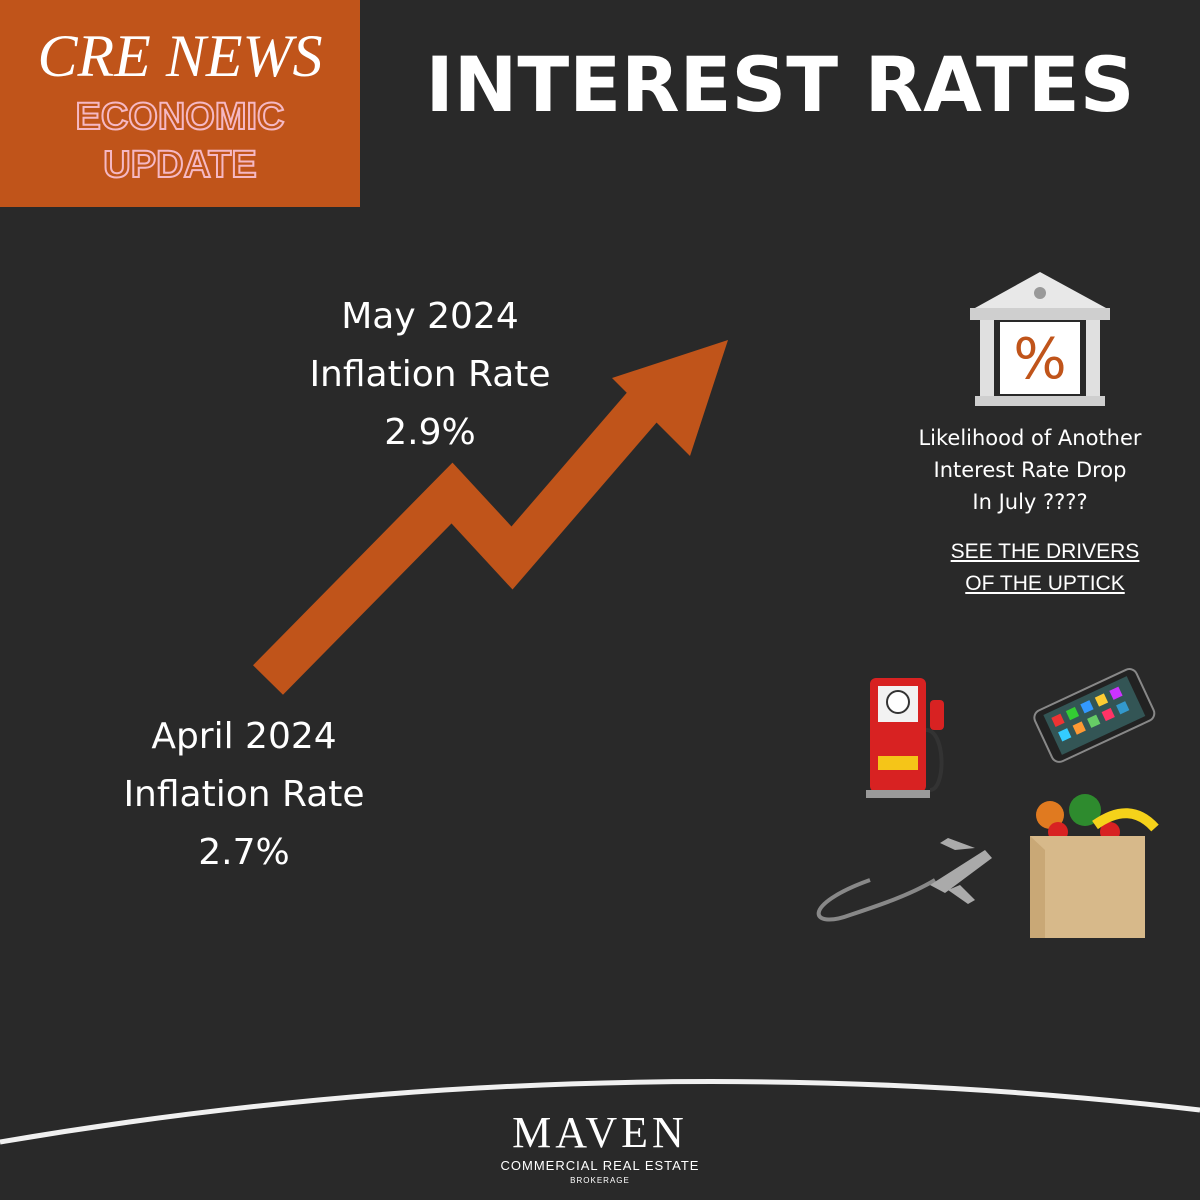  I want to click on bank-icon: %, so click(1040, 339).